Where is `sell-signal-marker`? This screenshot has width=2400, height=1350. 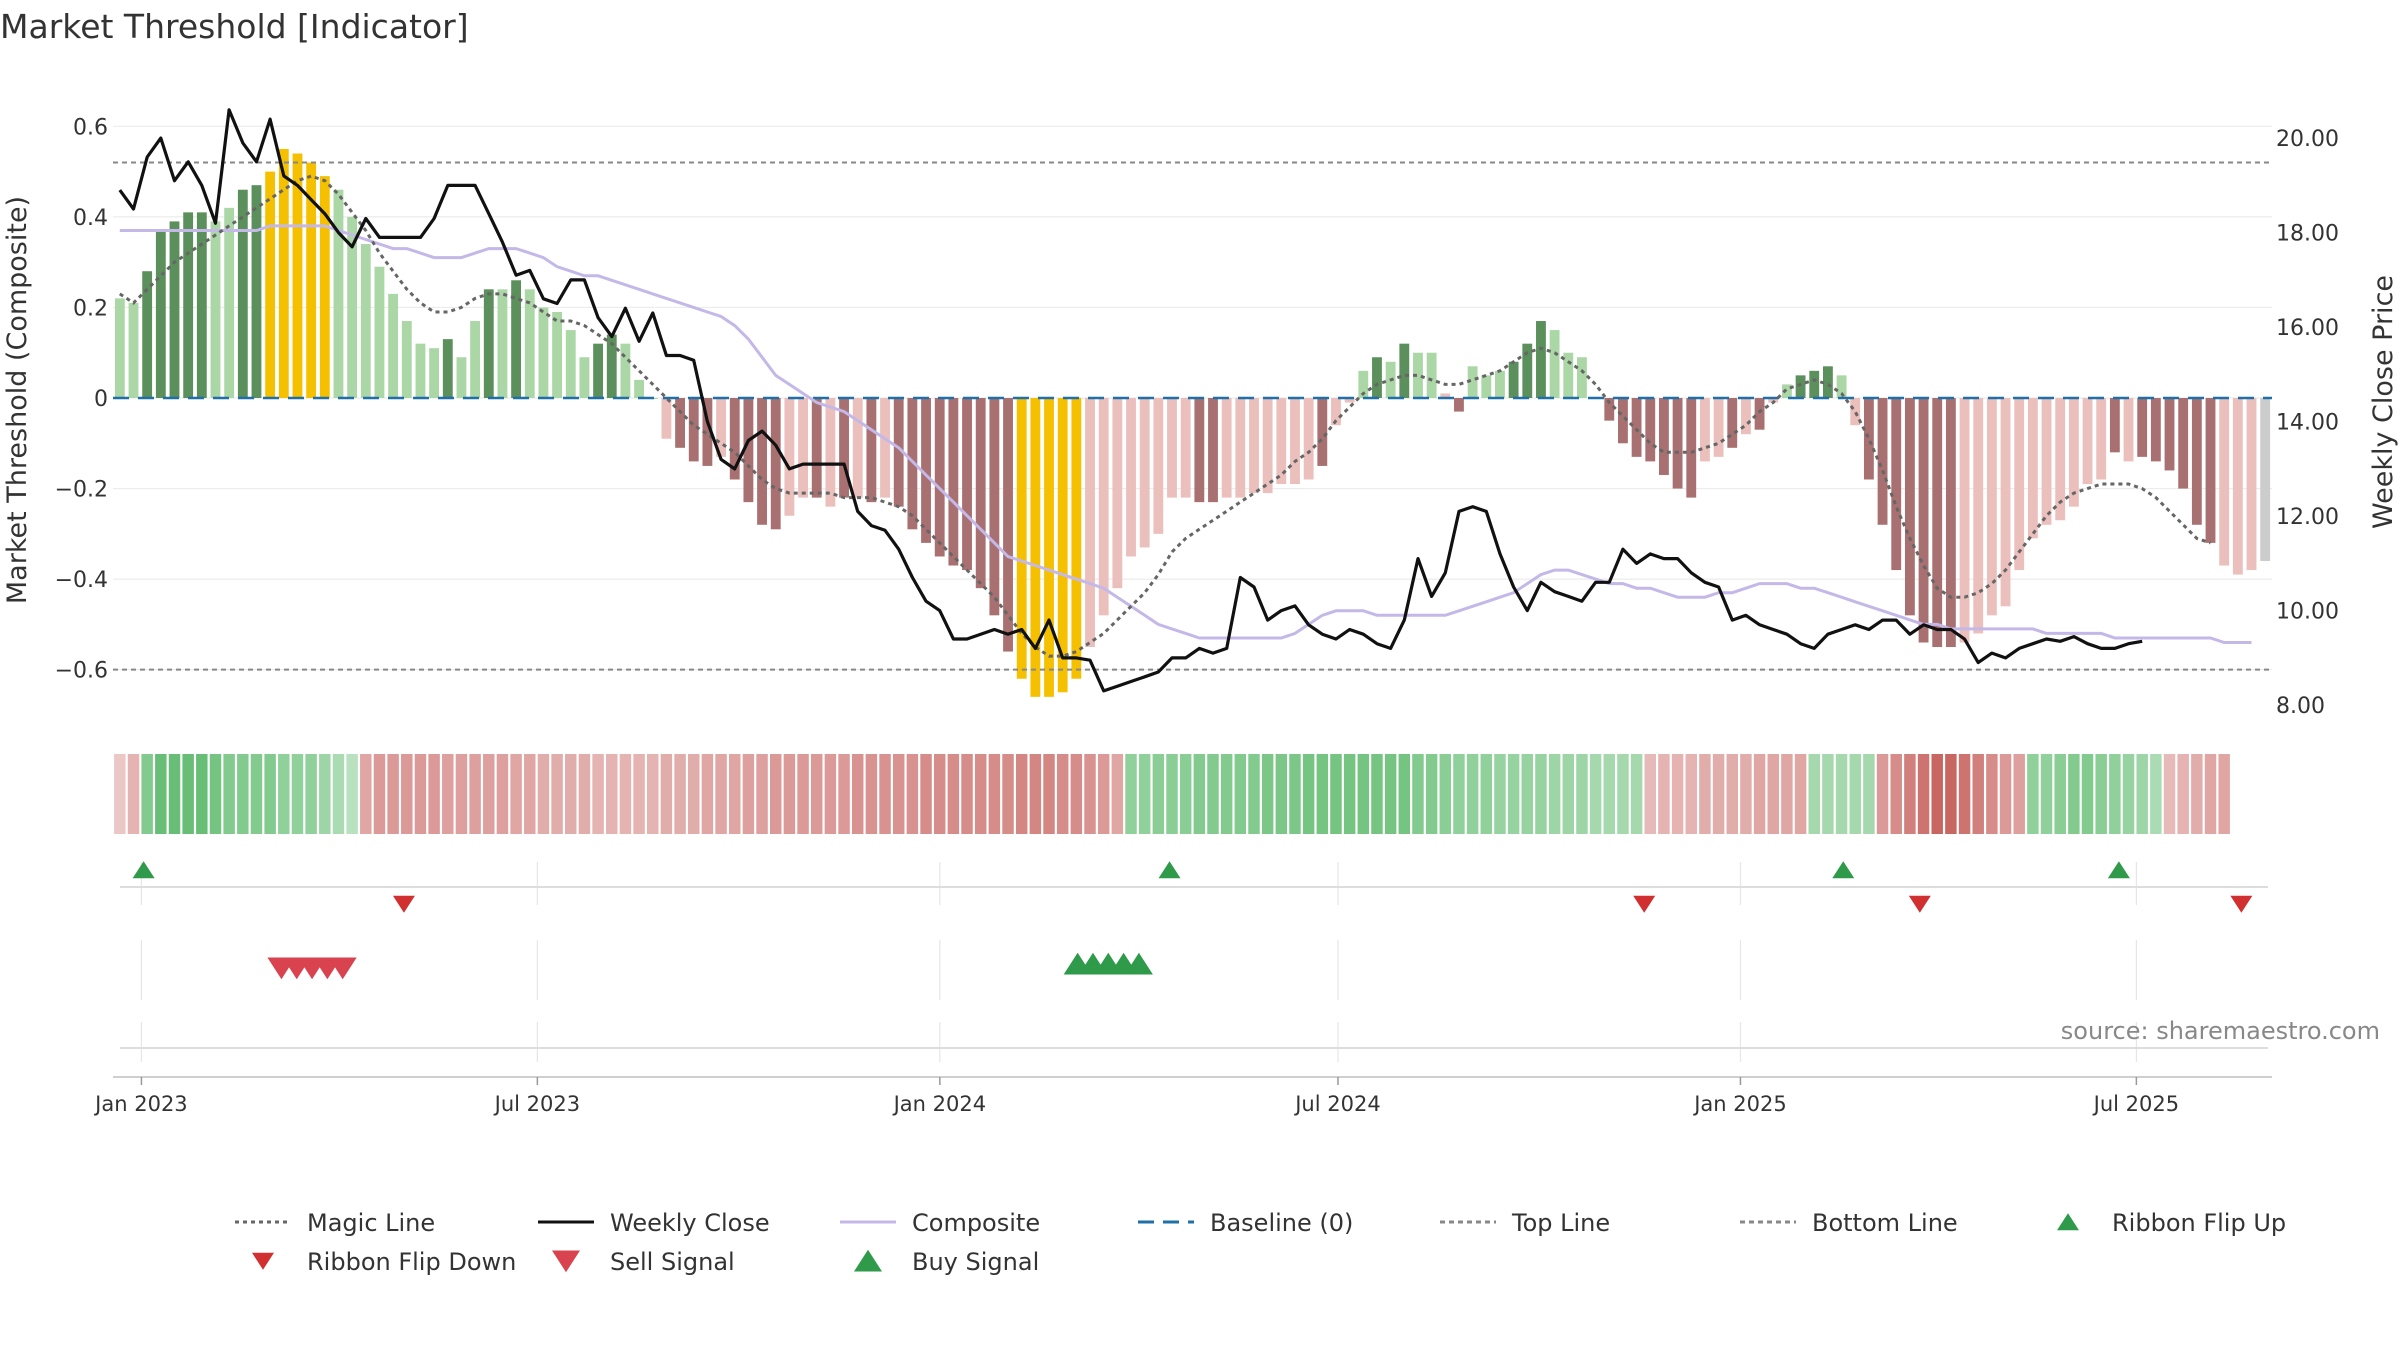 sell-signal-marker is located at coordinates (342, 968).